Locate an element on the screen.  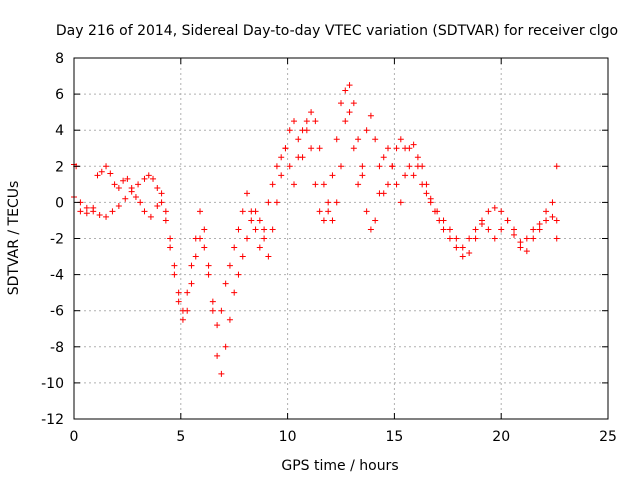
y-tick-label: 4 is located at coordinates (59, 131).